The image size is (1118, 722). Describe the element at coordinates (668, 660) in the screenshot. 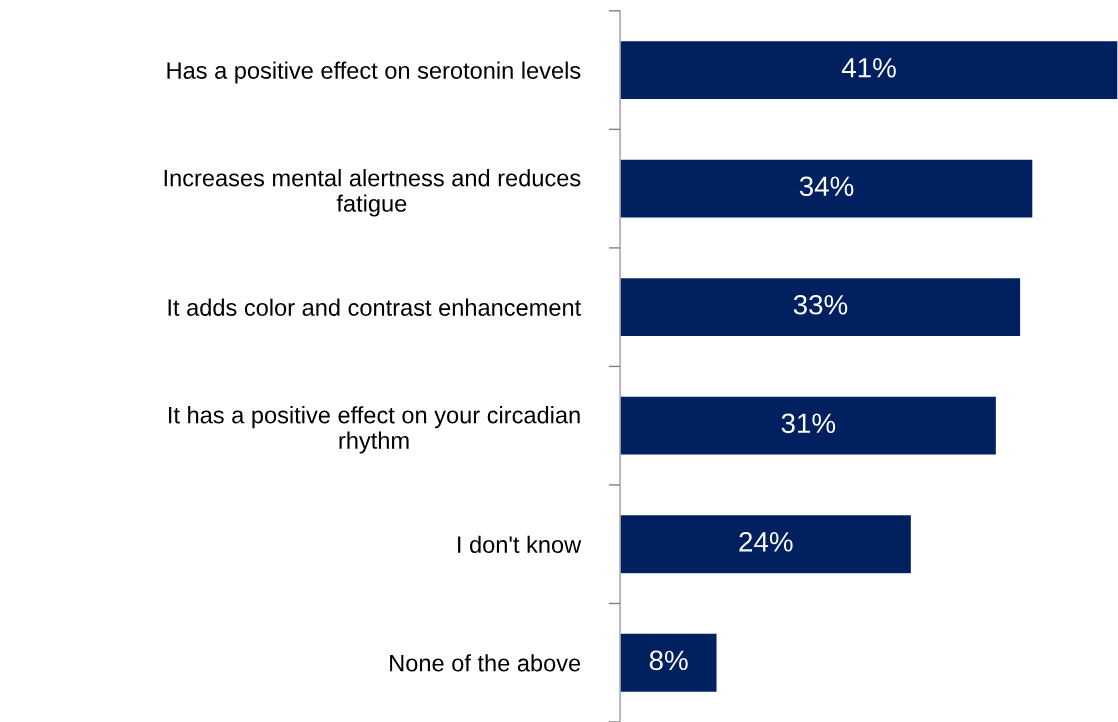

I see `data-label: 8%` at that location.